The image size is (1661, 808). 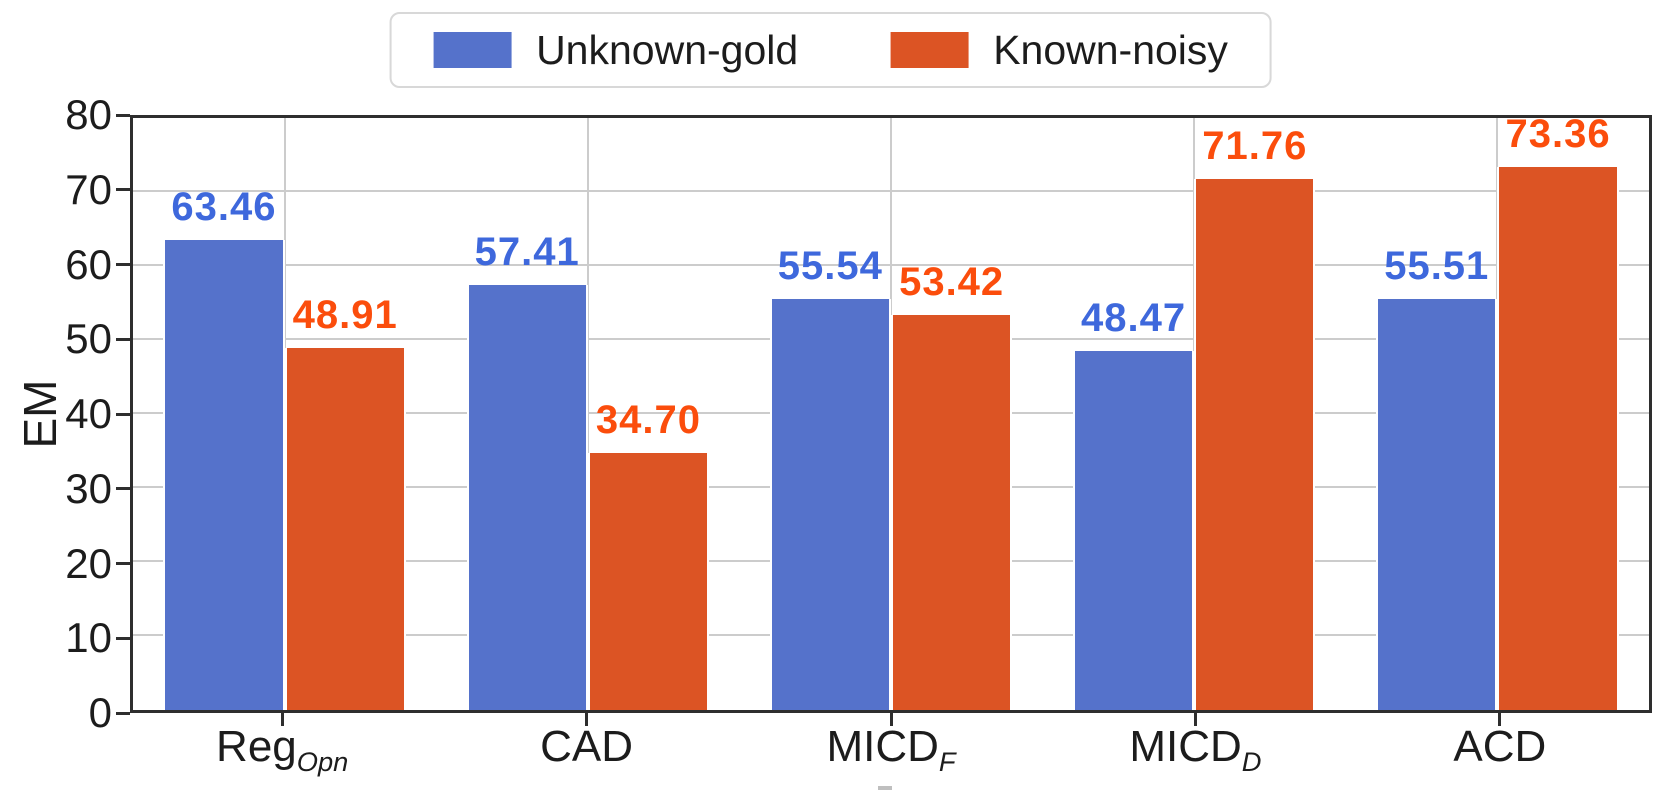 I want to click on value-label-unknown-gold-reg_opn: 63.46, so click(x=224, y=207).